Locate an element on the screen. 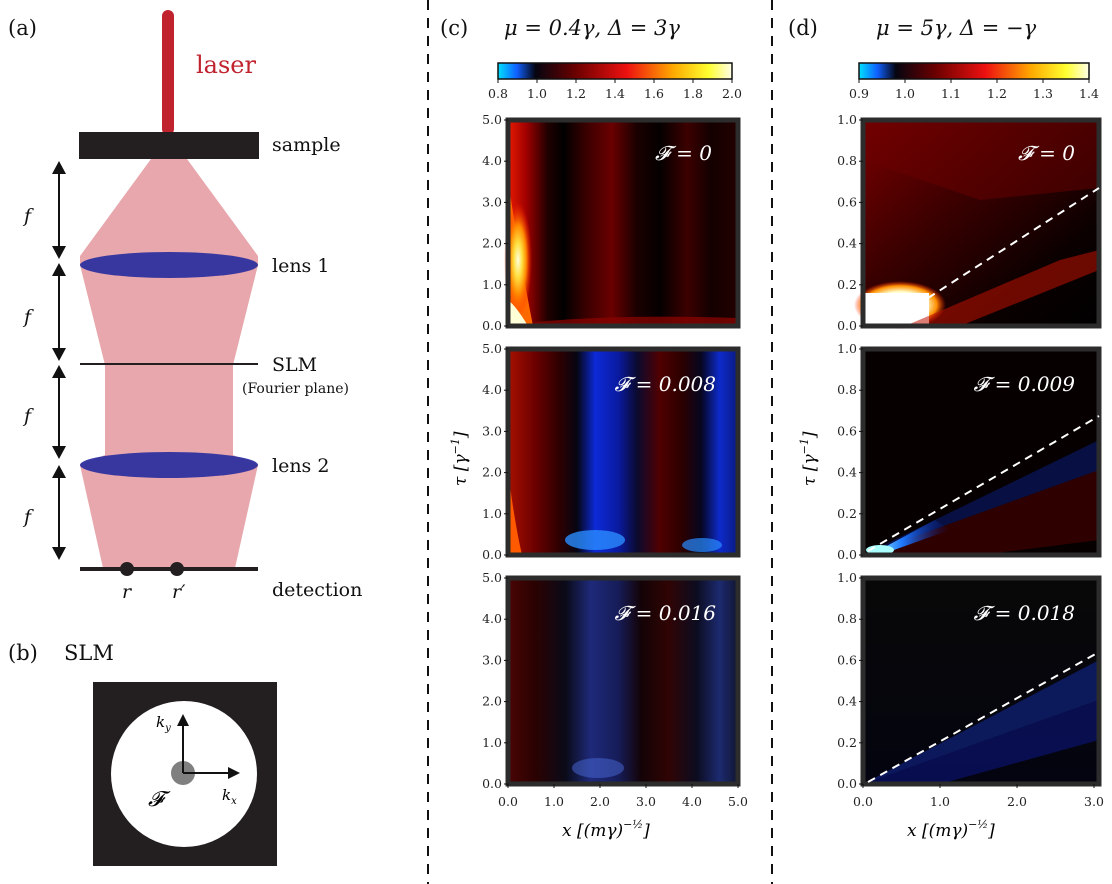 The image size is (1112, 884). panel-c-annotation-3: 𝓕 = 0.016 is located at coordinates (666, 613).